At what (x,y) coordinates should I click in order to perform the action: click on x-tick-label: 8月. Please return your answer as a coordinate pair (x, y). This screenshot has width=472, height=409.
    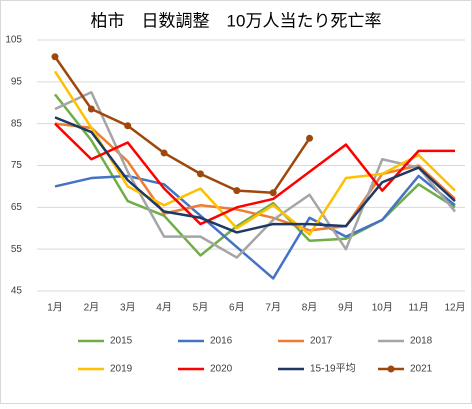
    Looking at the image, I should click on (310, 308).